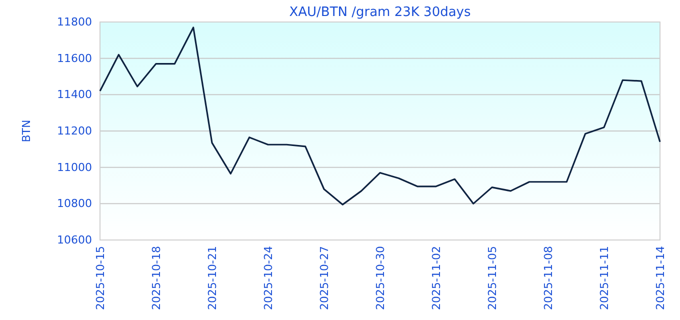  Describe the element at coordinates (212, 278) in the screenshot. I see `x-tick-label: 2025-10-21` at that location.